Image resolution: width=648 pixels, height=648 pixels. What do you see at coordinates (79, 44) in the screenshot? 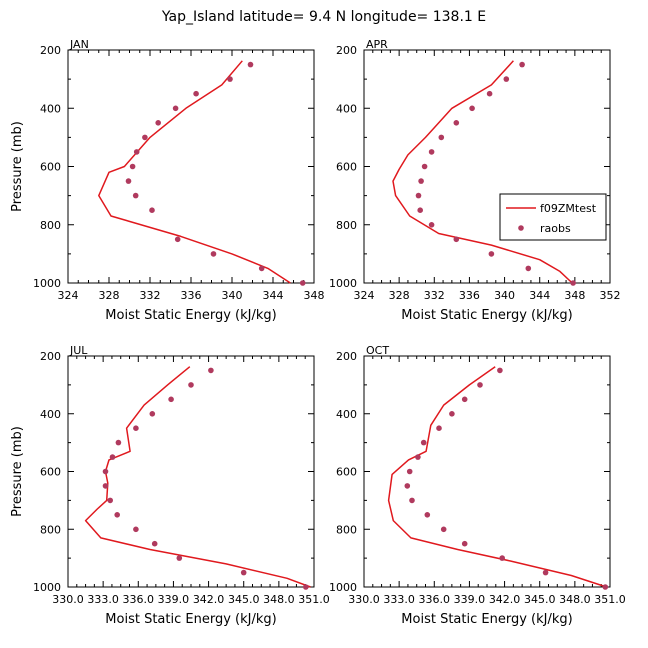
I see `panel-label: JAN` at bounding box center [79, 44].